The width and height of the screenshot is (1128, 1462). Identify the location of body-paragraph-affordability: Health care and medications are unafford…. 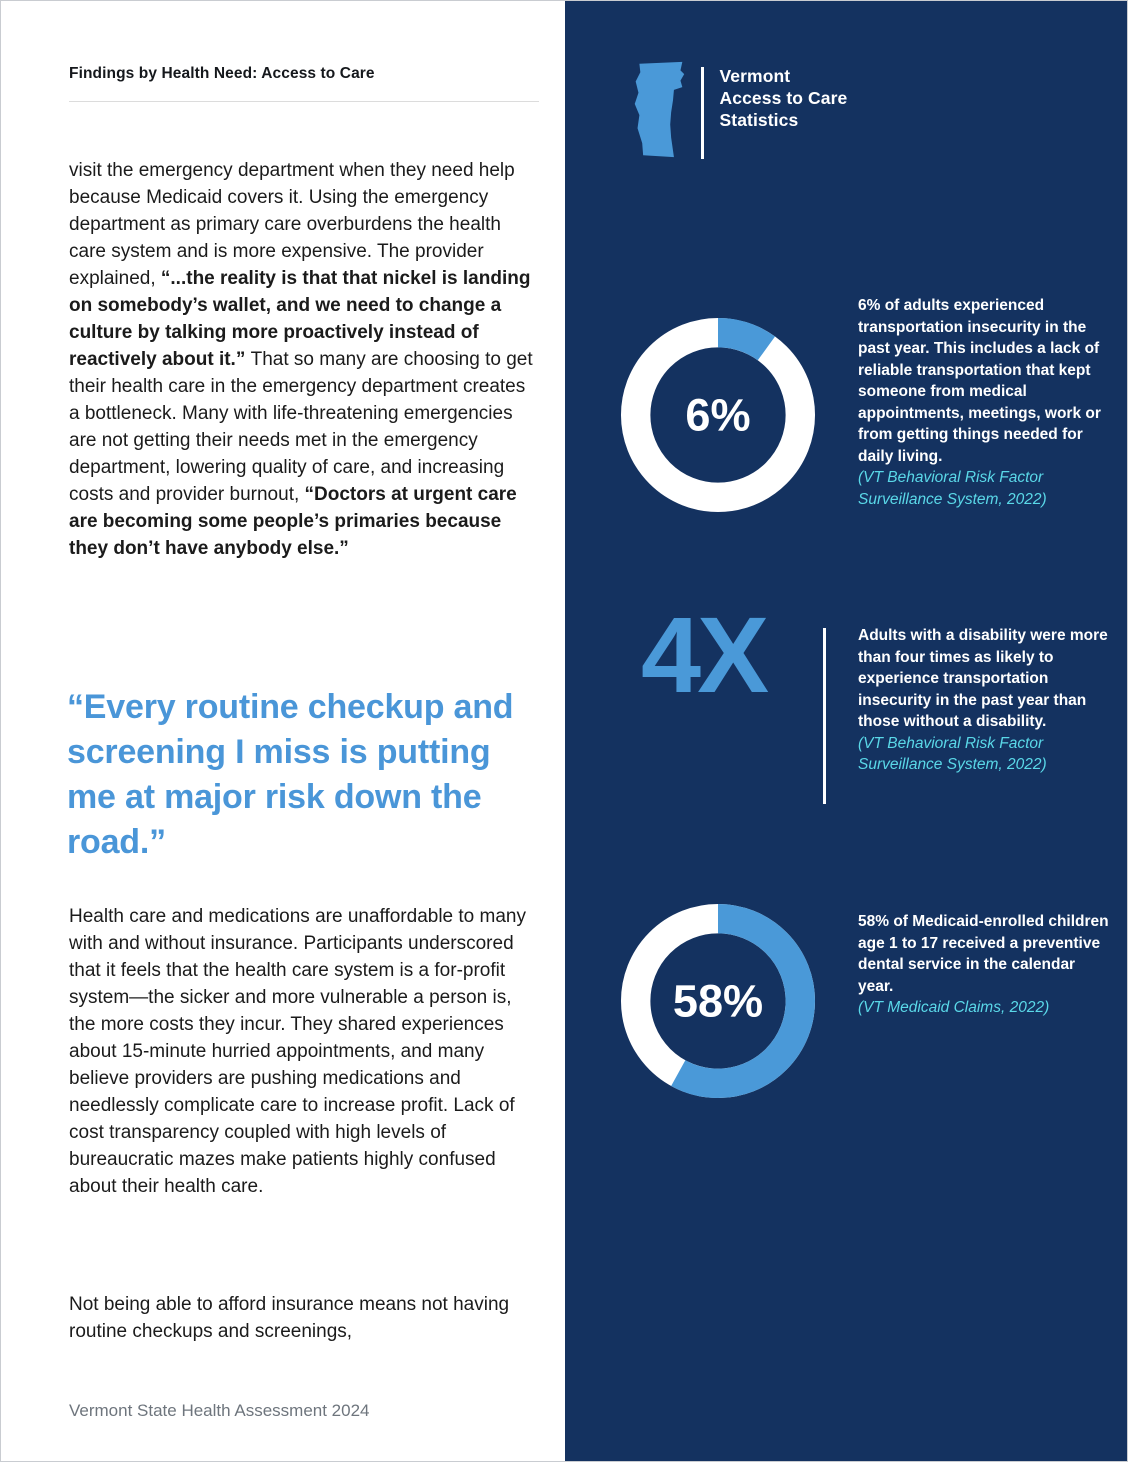
(297, 1051).